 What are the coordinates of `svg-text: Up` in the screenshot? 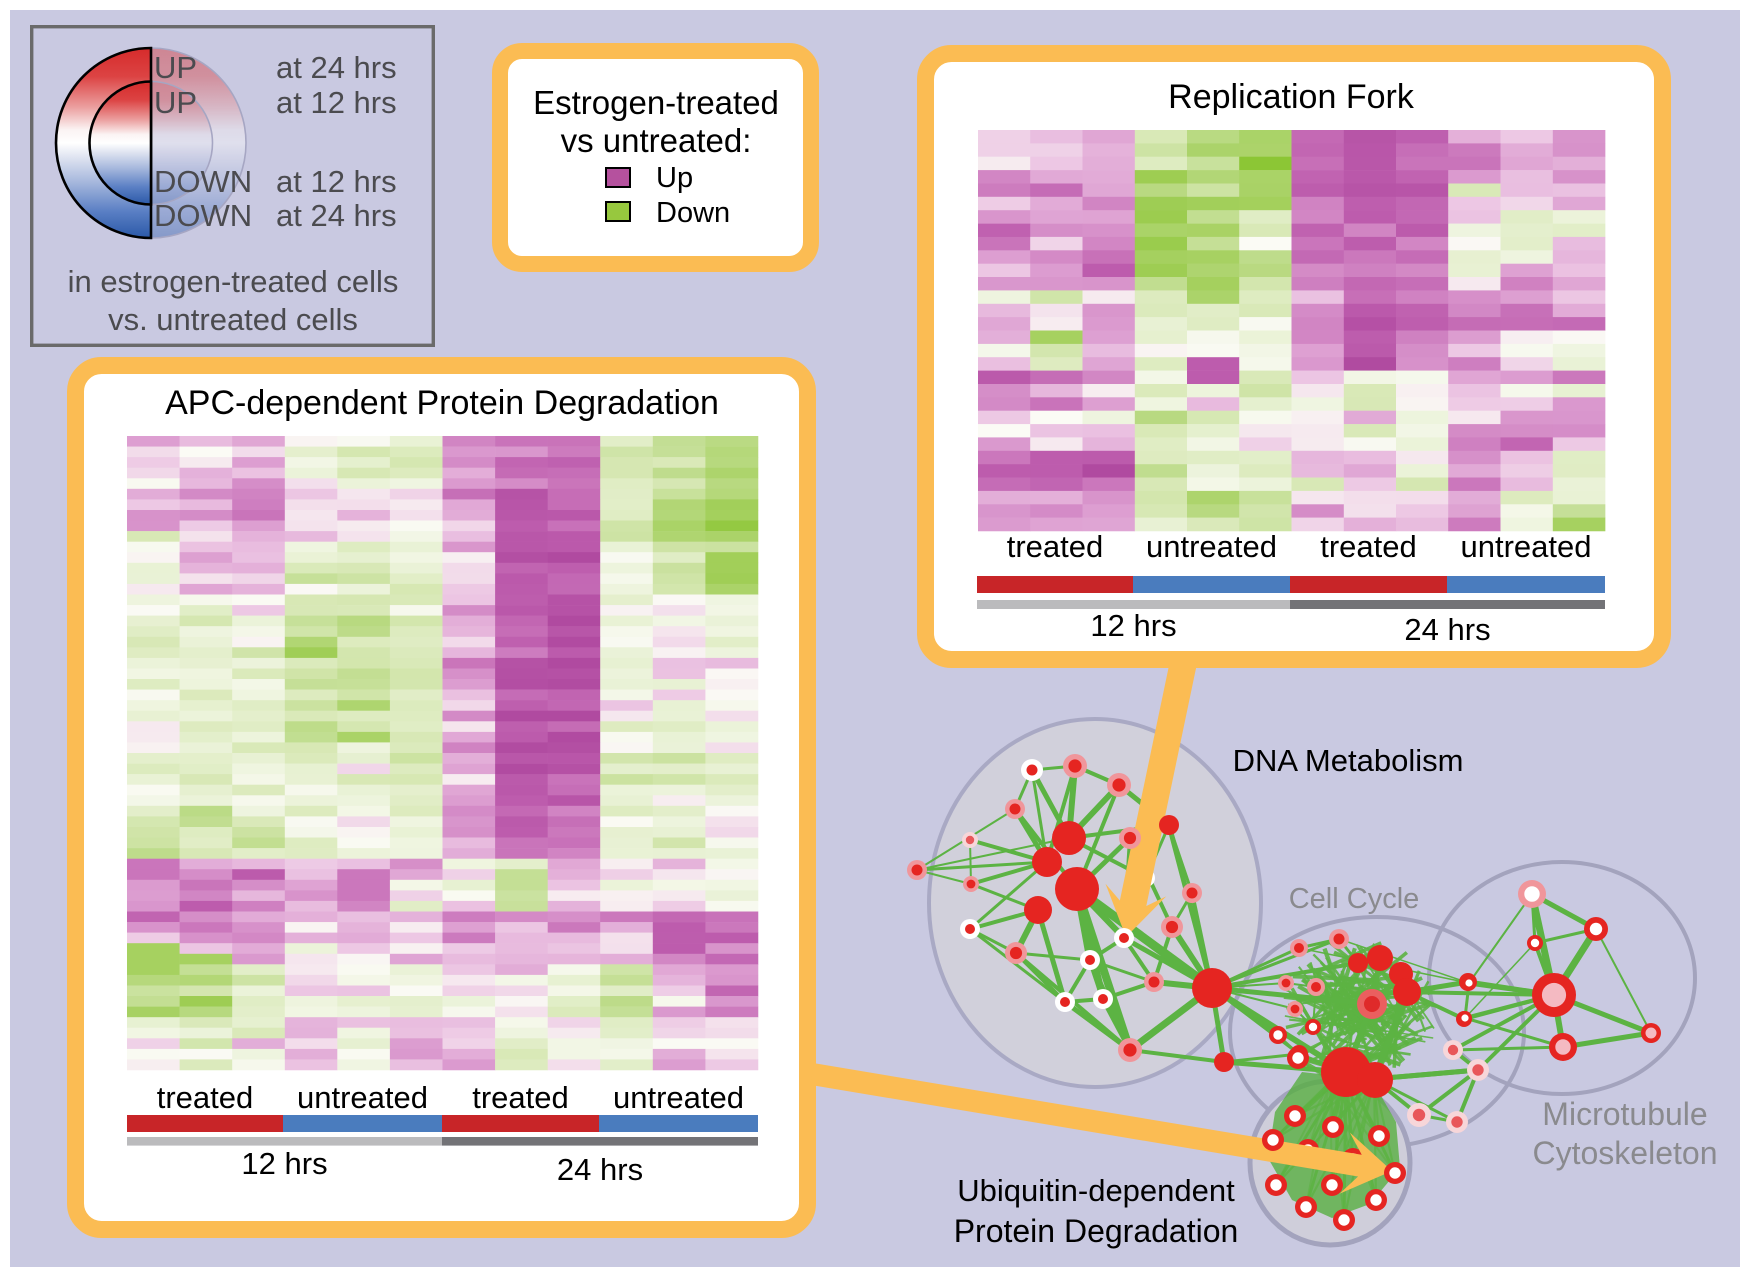 It's located at (674, 178).